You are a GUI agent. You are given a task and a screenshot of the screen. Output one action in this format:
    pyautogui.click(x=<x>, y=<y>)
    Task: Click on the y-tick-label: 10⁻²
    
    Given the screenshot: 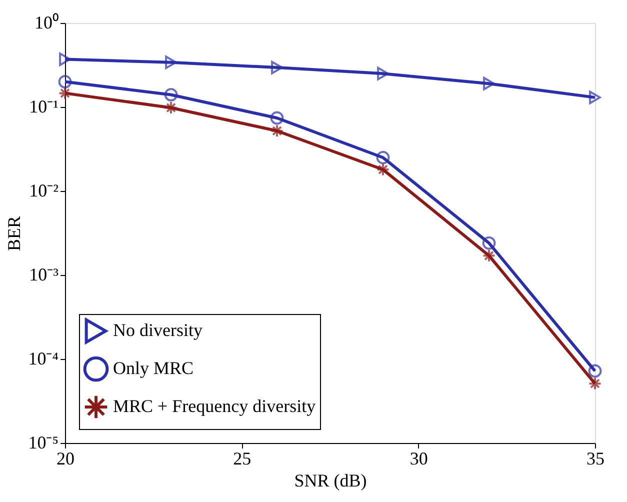 What is the action you would take?
    pyautogui.click(x=43, y=190)
    